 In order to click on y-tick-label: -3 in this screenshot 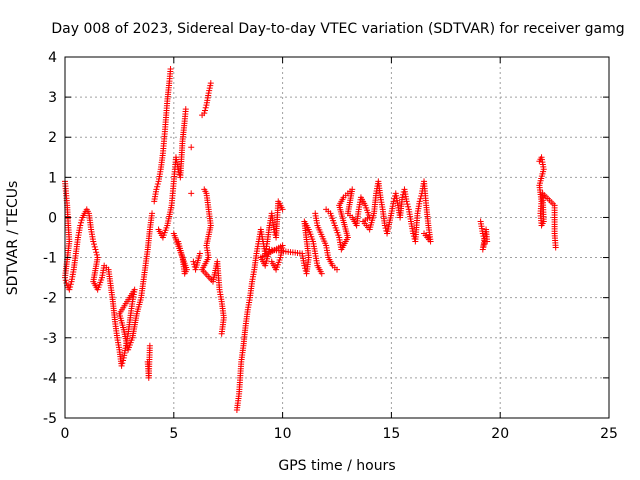, I will do `click(50, 339)`.